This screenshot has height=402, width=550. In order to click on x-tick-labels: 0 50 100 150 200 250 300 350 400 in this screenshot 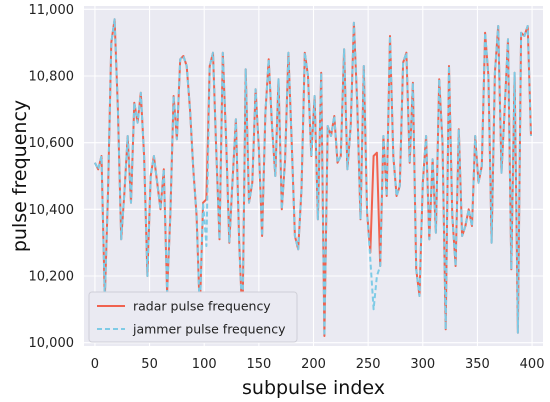, I will do `click(318, 364)`.